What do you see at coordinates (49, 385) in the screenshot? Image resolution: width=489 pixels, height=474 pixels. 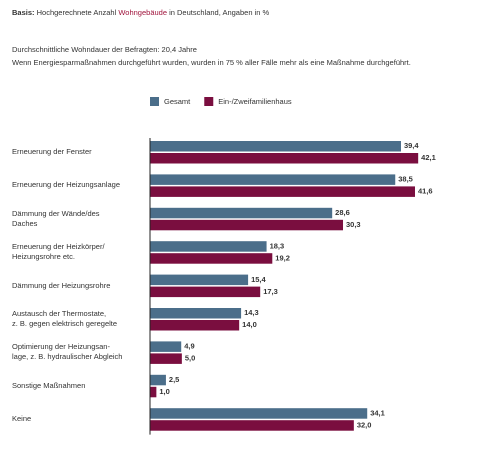 I see `category-label: Sonstige Maßnahmen` at bounding box center [49, 385].